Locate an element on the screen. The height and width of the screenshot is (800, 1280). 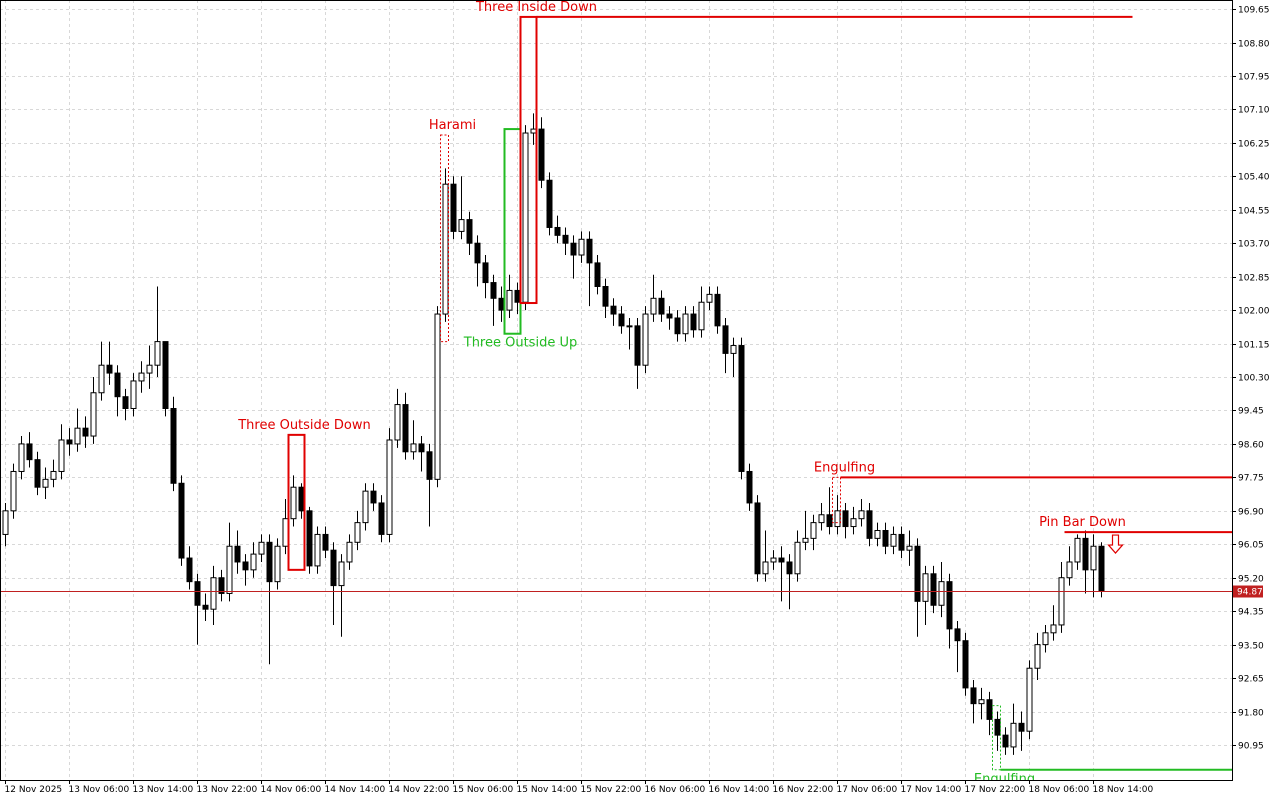
x-tick-label: 16 Nov 06:00 is located at coordinates (675, 790).